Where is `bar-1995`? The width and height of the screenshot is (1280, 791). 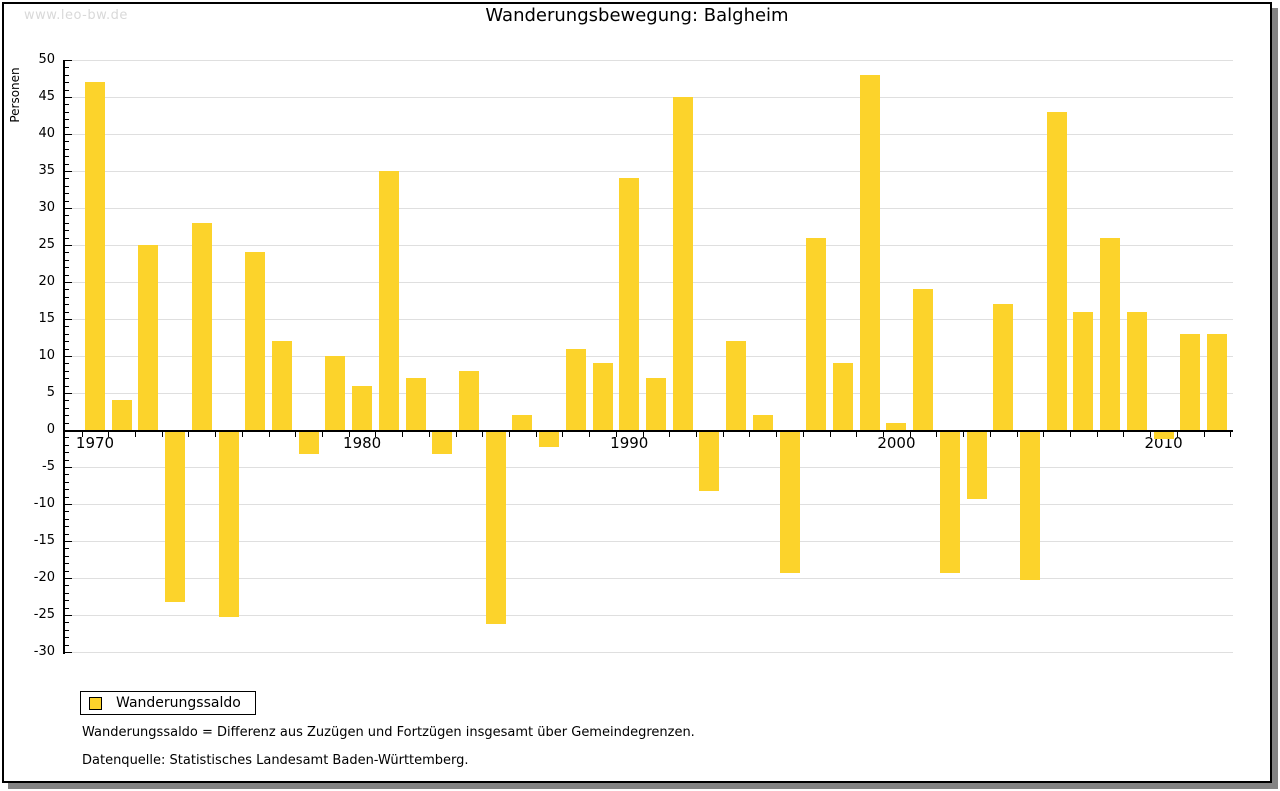
bar-1995 is located at coordinates (762, 422).